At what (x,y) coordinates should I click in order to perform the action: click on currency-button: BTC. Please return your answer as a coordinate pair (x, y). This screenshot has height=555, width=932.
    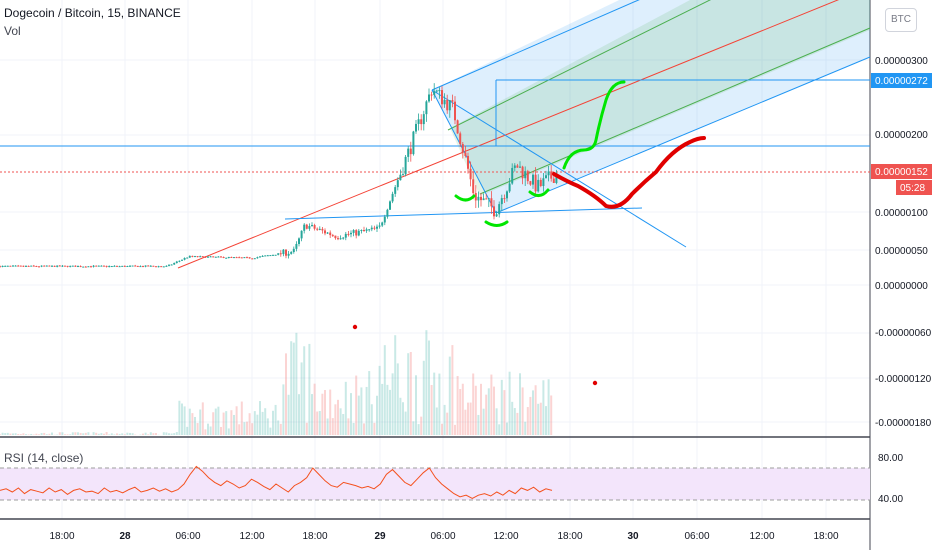
    Looking at the image, I should click on (901, 20).